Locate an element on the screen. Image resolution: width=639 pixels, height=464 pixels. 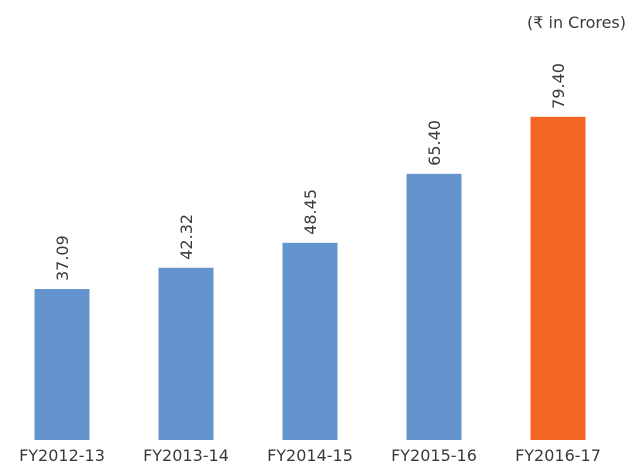
value-label: 48.45 is located at coordinates (310, 212).